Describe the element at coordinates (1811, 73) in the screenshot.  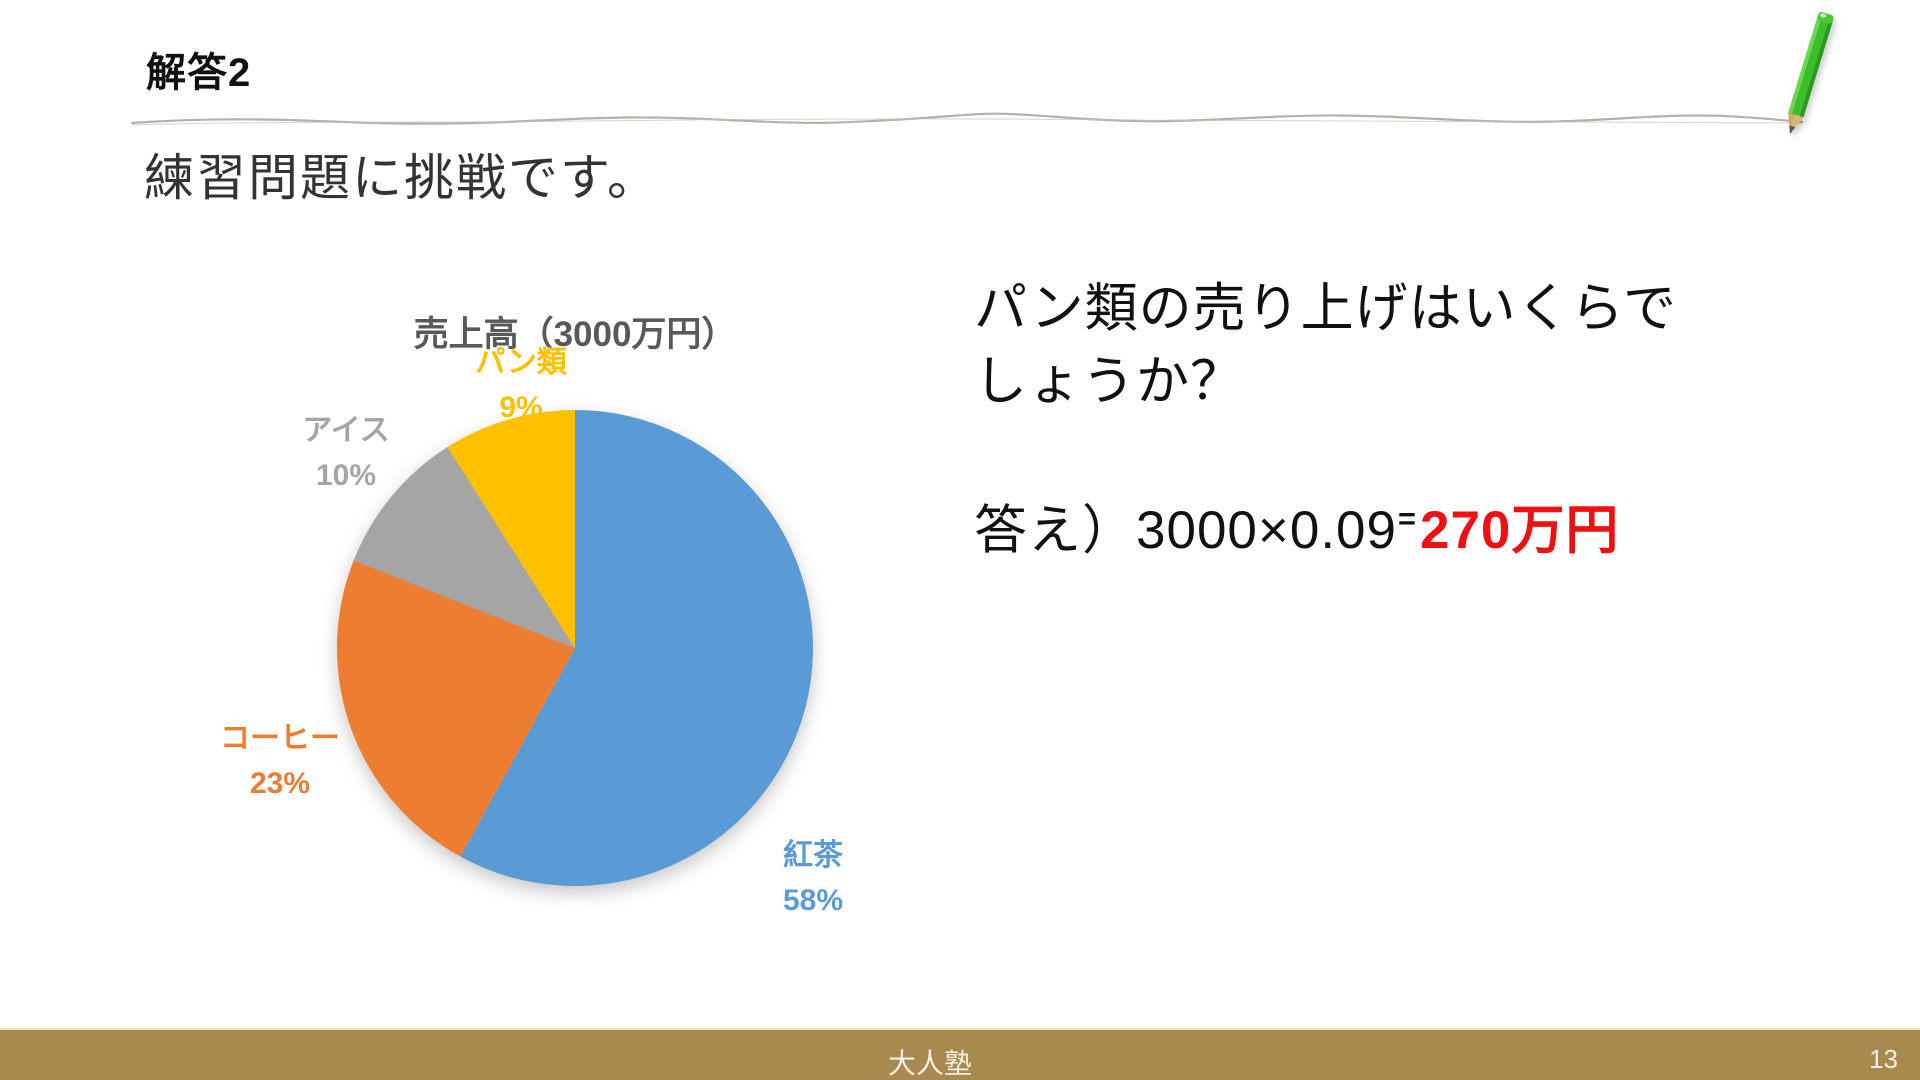
I see `pencil-icon` at that location.